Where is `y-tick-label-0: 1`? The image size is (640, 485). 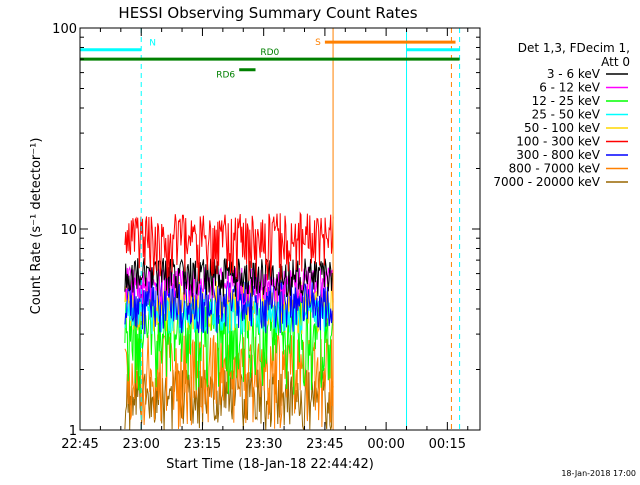
y-tick-label-0: 1 is located at coordinates (73, 431).